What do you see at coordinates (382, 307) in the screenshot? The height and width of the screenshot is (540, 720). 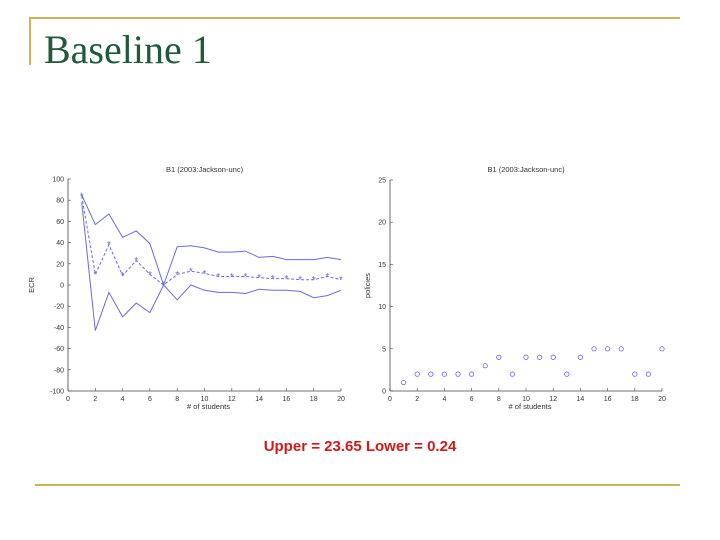 I see `policies-y-tick-label: 10` at bounding box center [382, 307].